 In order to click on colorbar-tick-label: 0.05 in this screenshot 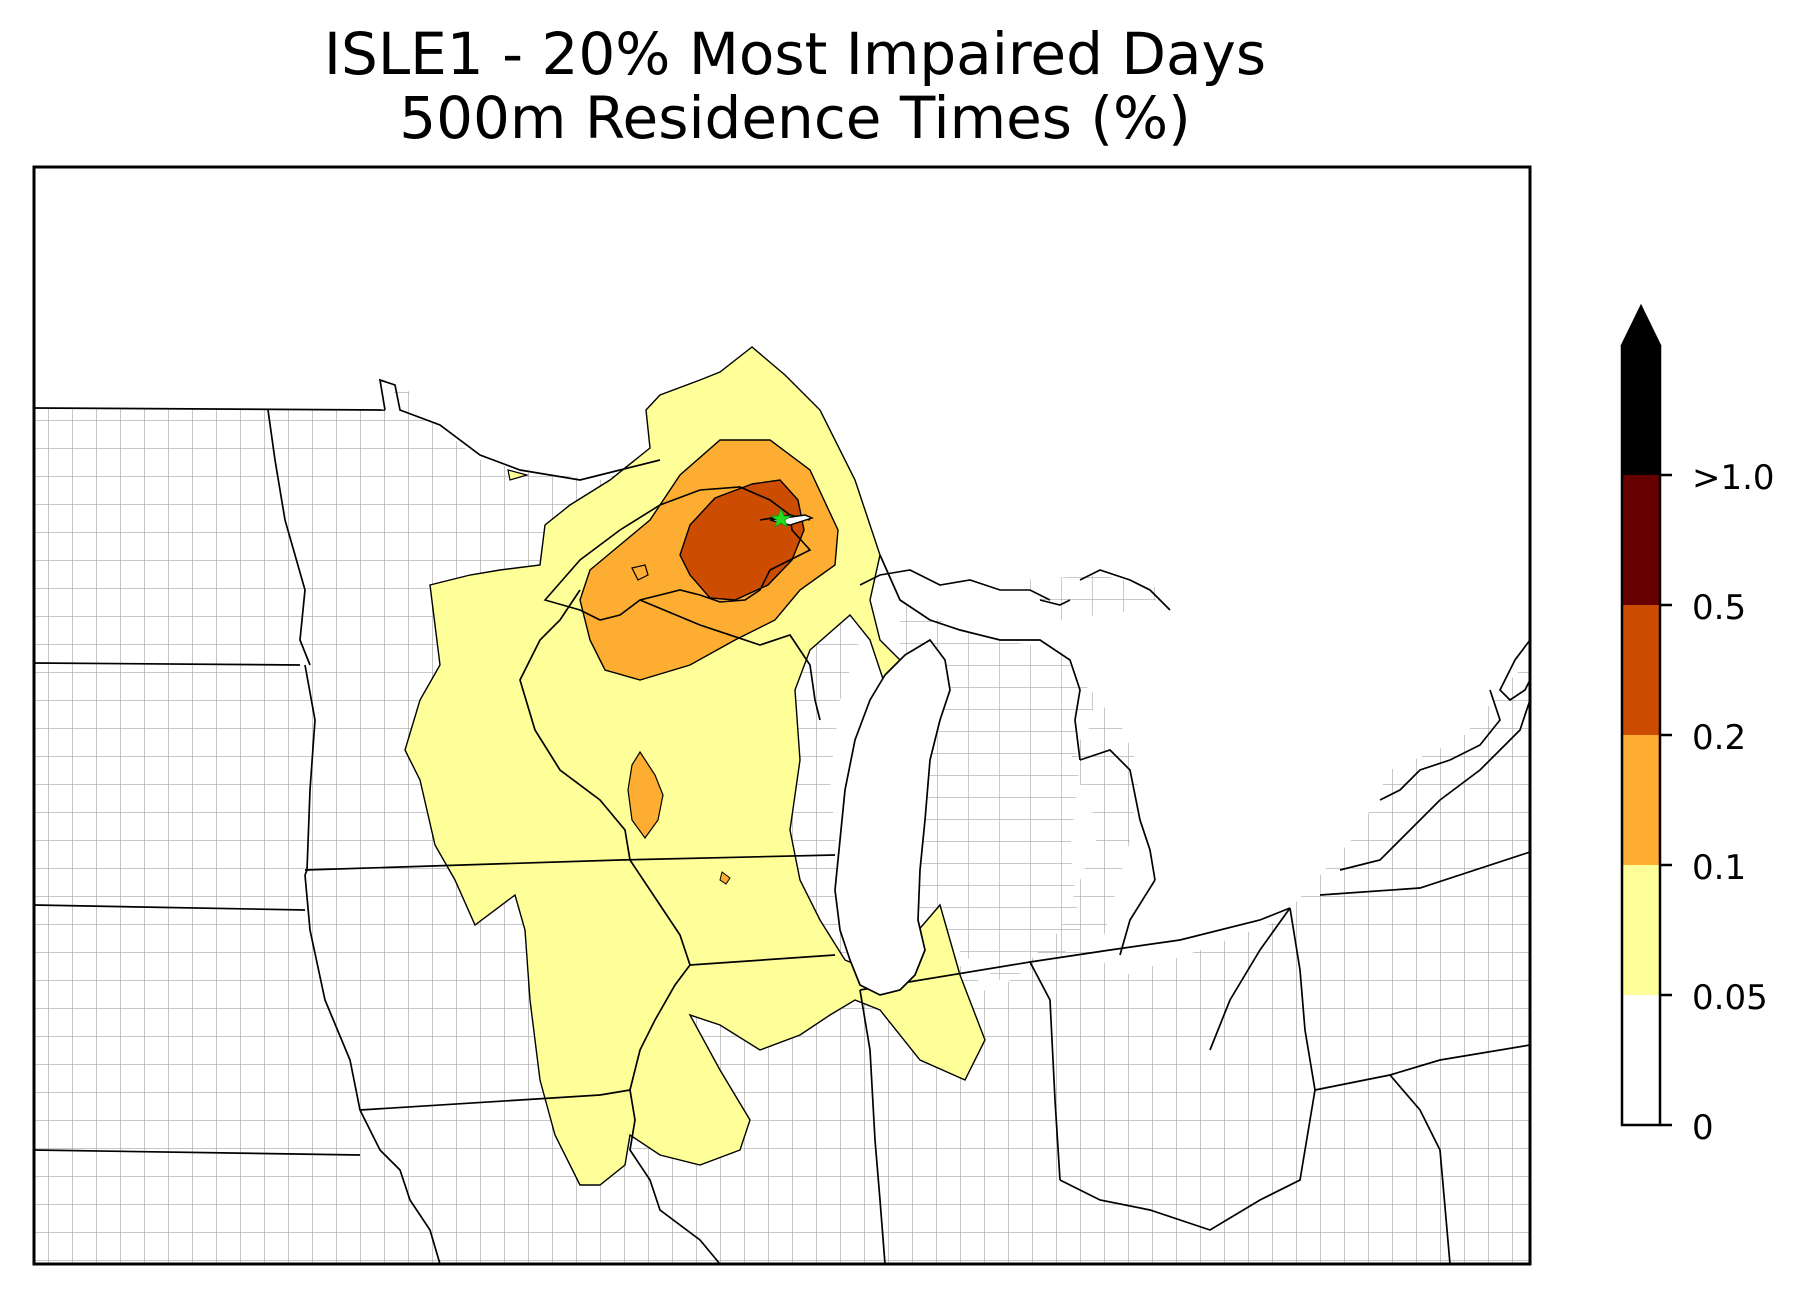, I will do `click(1730, 998)`.